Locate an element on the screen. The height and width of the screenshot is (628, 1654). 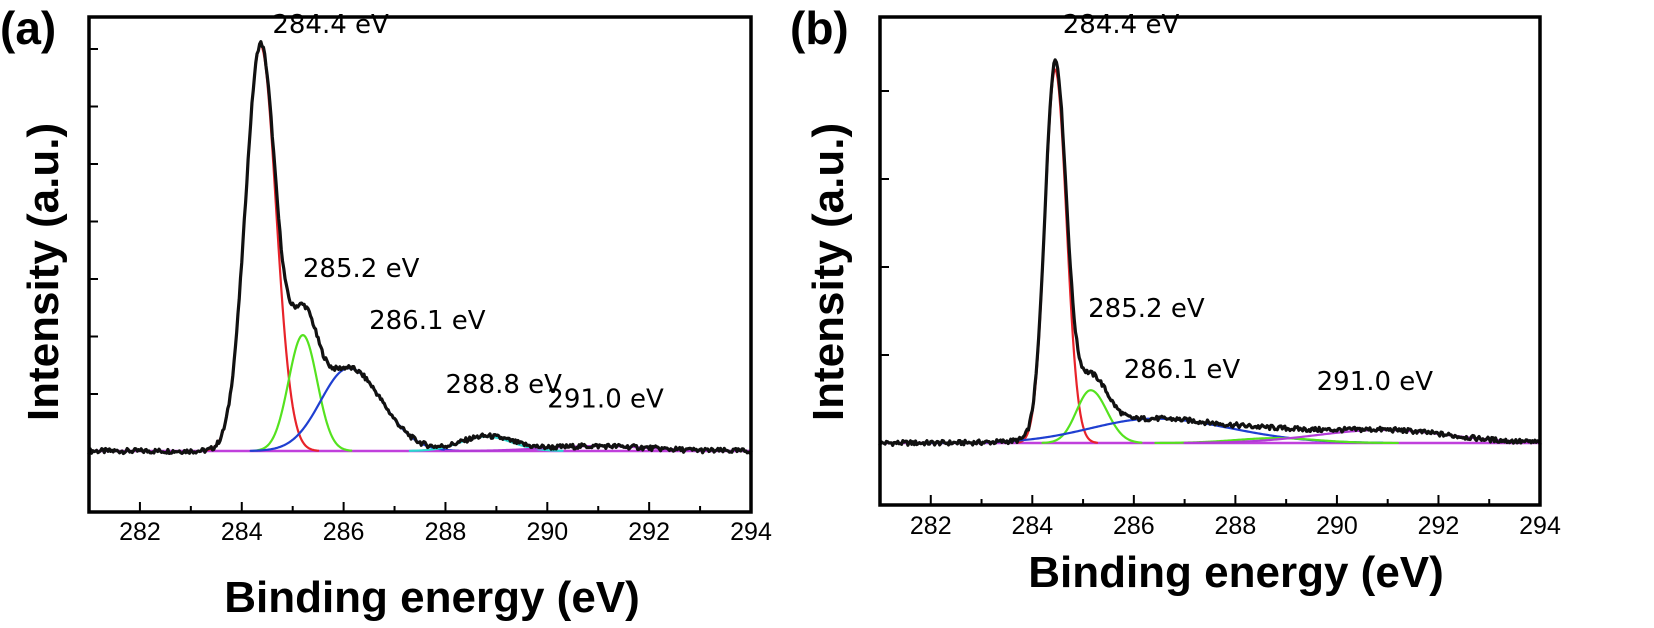
panel-a-x-ticks: 282 284 286 288 290 292 294 is located at coordinates (445, 524).